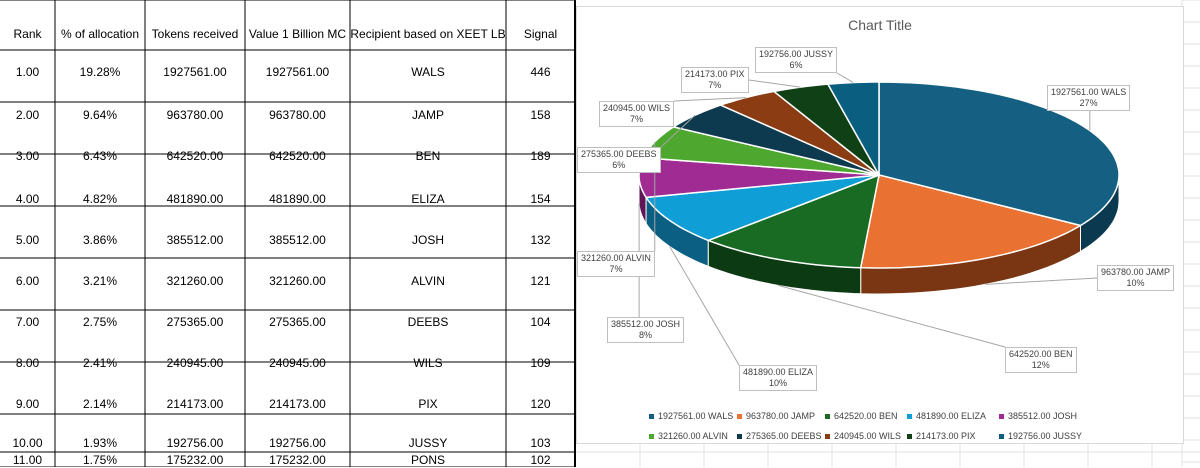 The height and width of the screenshot is (468, 1200). I want to click on table-cell: 121, so click(540, 281).